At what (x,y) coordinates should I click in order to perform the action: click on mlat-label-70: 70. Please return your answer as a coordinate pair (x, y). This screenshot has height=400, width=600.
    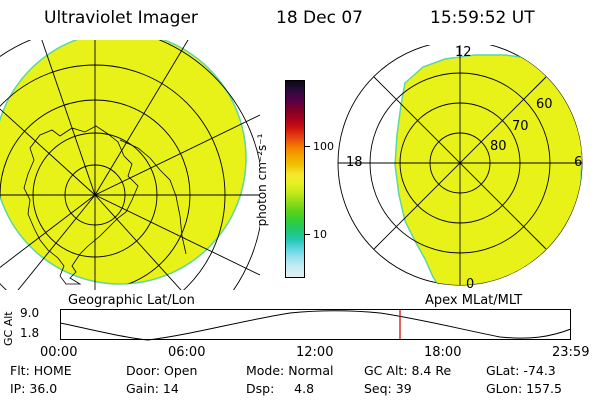
    Looking at the image, I should click on (520, 126).